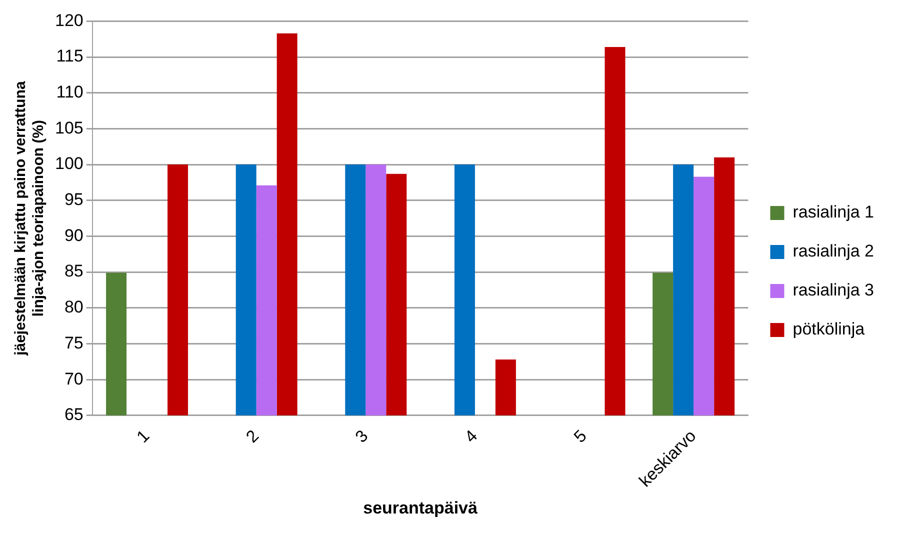 The image size is (904, 533). I want to click on legend-label: rasialinja 2, so click(833, 251).